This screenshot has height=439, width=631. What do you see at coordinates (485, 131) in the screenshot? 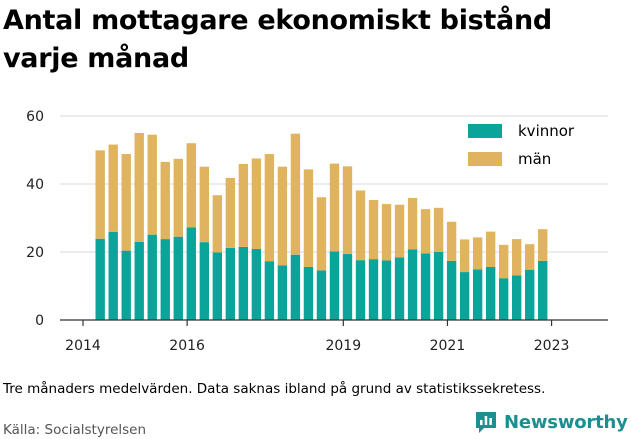
I see `legend-swatch-kvinnor` at bounding box center [485, 131].